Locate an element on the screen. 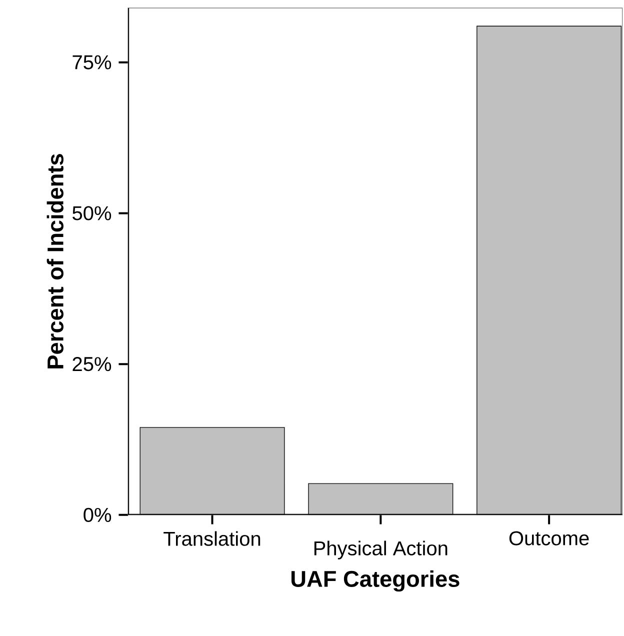 This screenshot has width=624, height=636. x-axis-title: UAF Categories is located at coordinates (375, 581).